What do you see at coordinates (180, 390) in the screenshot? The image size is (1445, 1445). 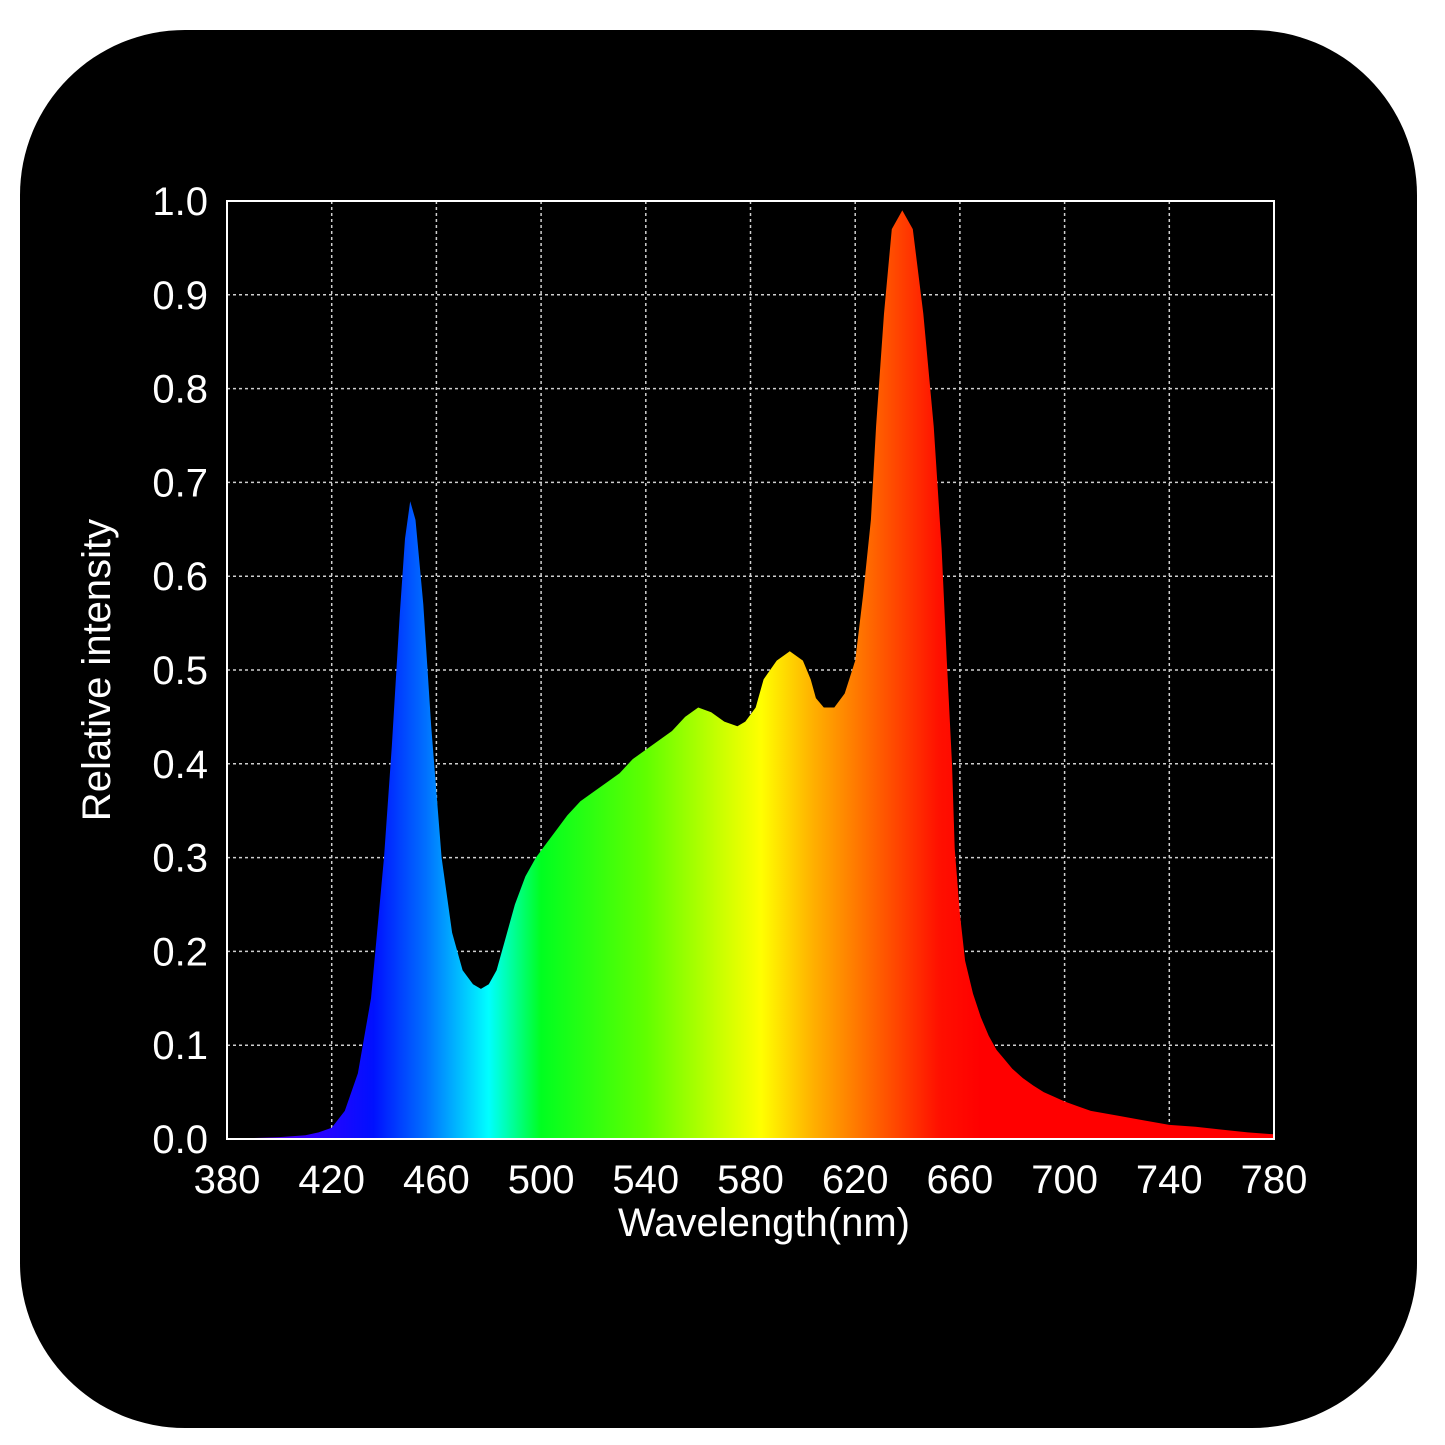 I see `y-tick-label: 0.8` at bounding box center [180, 390].